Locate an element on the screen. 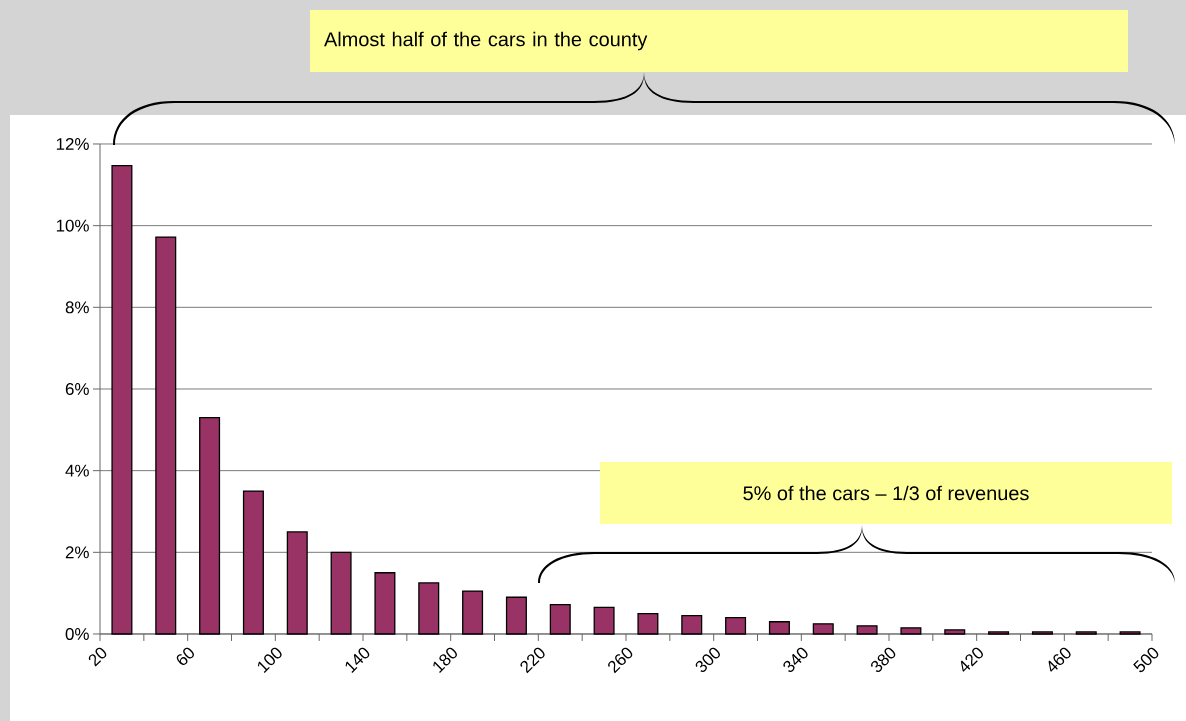 The height and width of the screenshot is (721, 1186). y-tick-label: 4% is located at coordinates (77, 470).